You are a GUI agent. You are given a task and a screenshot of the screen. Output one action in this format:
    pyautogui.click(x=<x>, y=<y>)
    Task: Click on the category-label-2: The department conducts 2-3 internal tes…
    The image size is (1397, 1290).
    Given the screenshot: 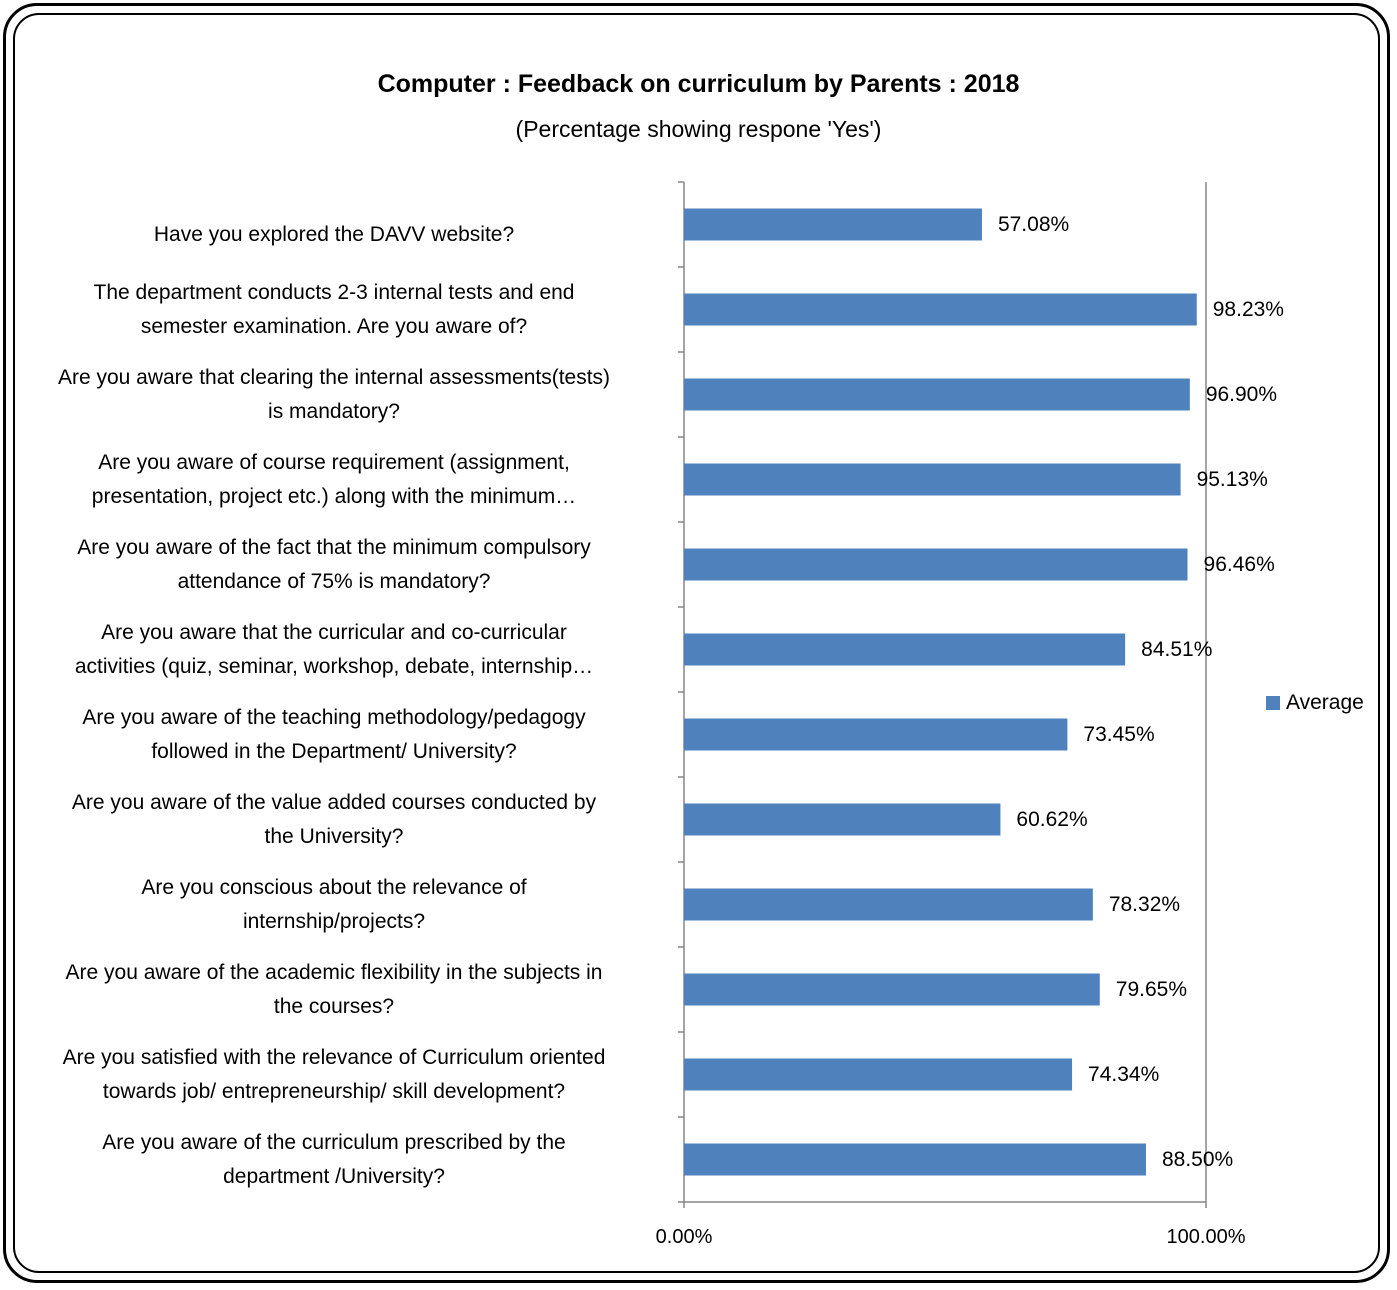 What is the action you would take?
    pyautogui.click(x=334, y=309)
    